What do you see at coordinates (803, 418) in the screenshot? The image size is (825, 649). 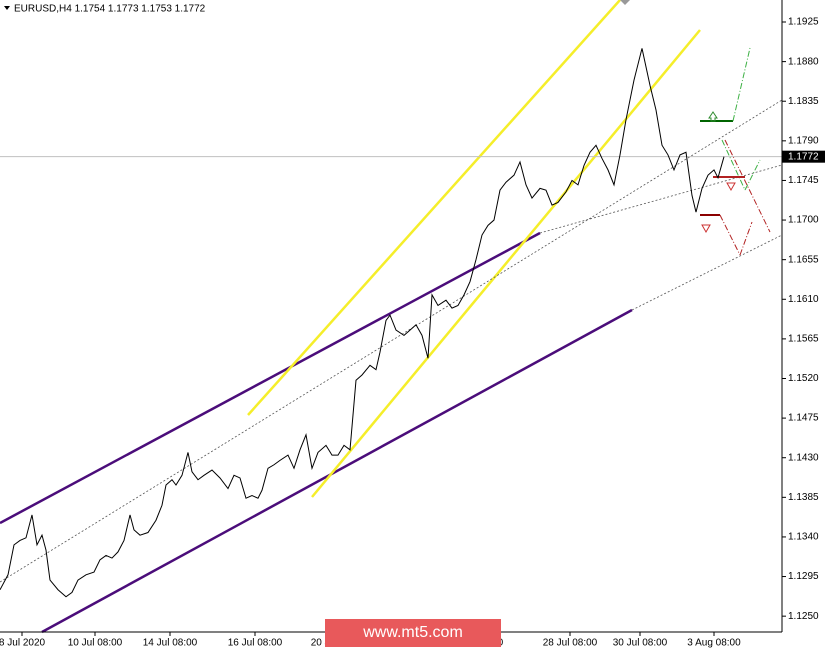 I see `y-tick-label: 1.1475` at bounding box center [803, 418].